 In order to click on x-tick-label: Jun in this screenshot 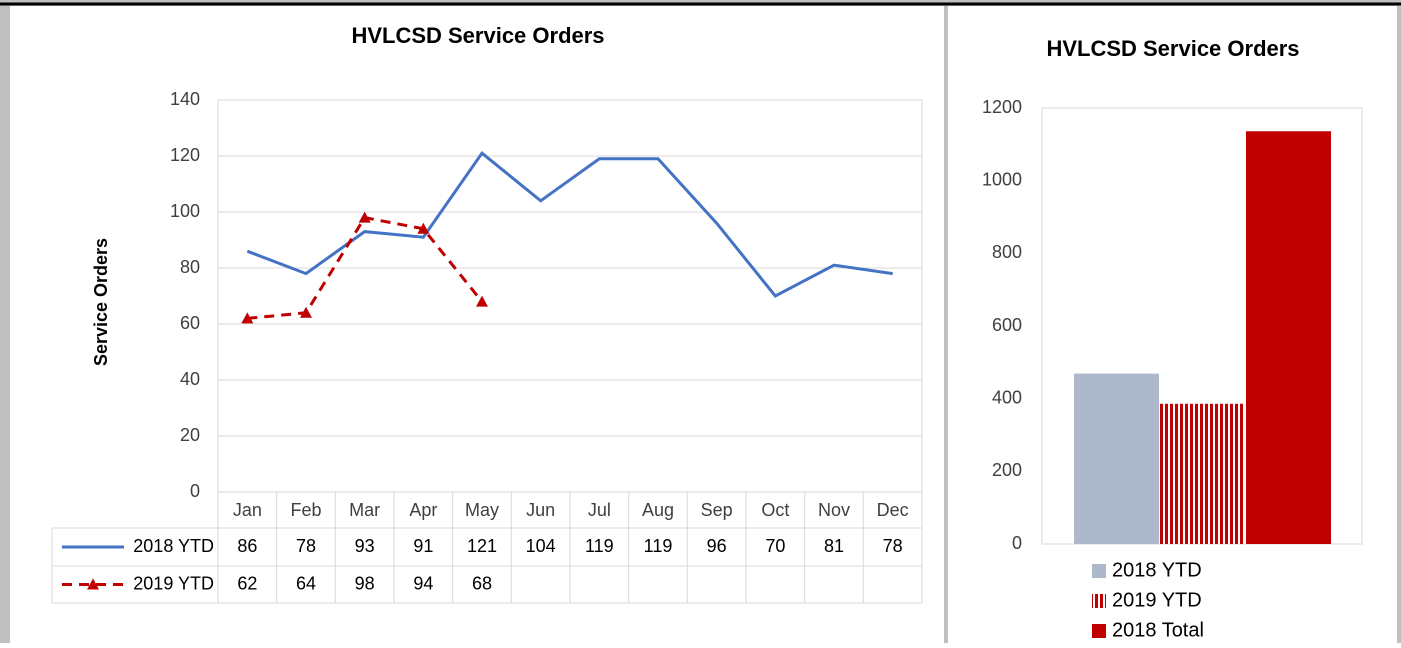, I will do `click(540, 510)`.